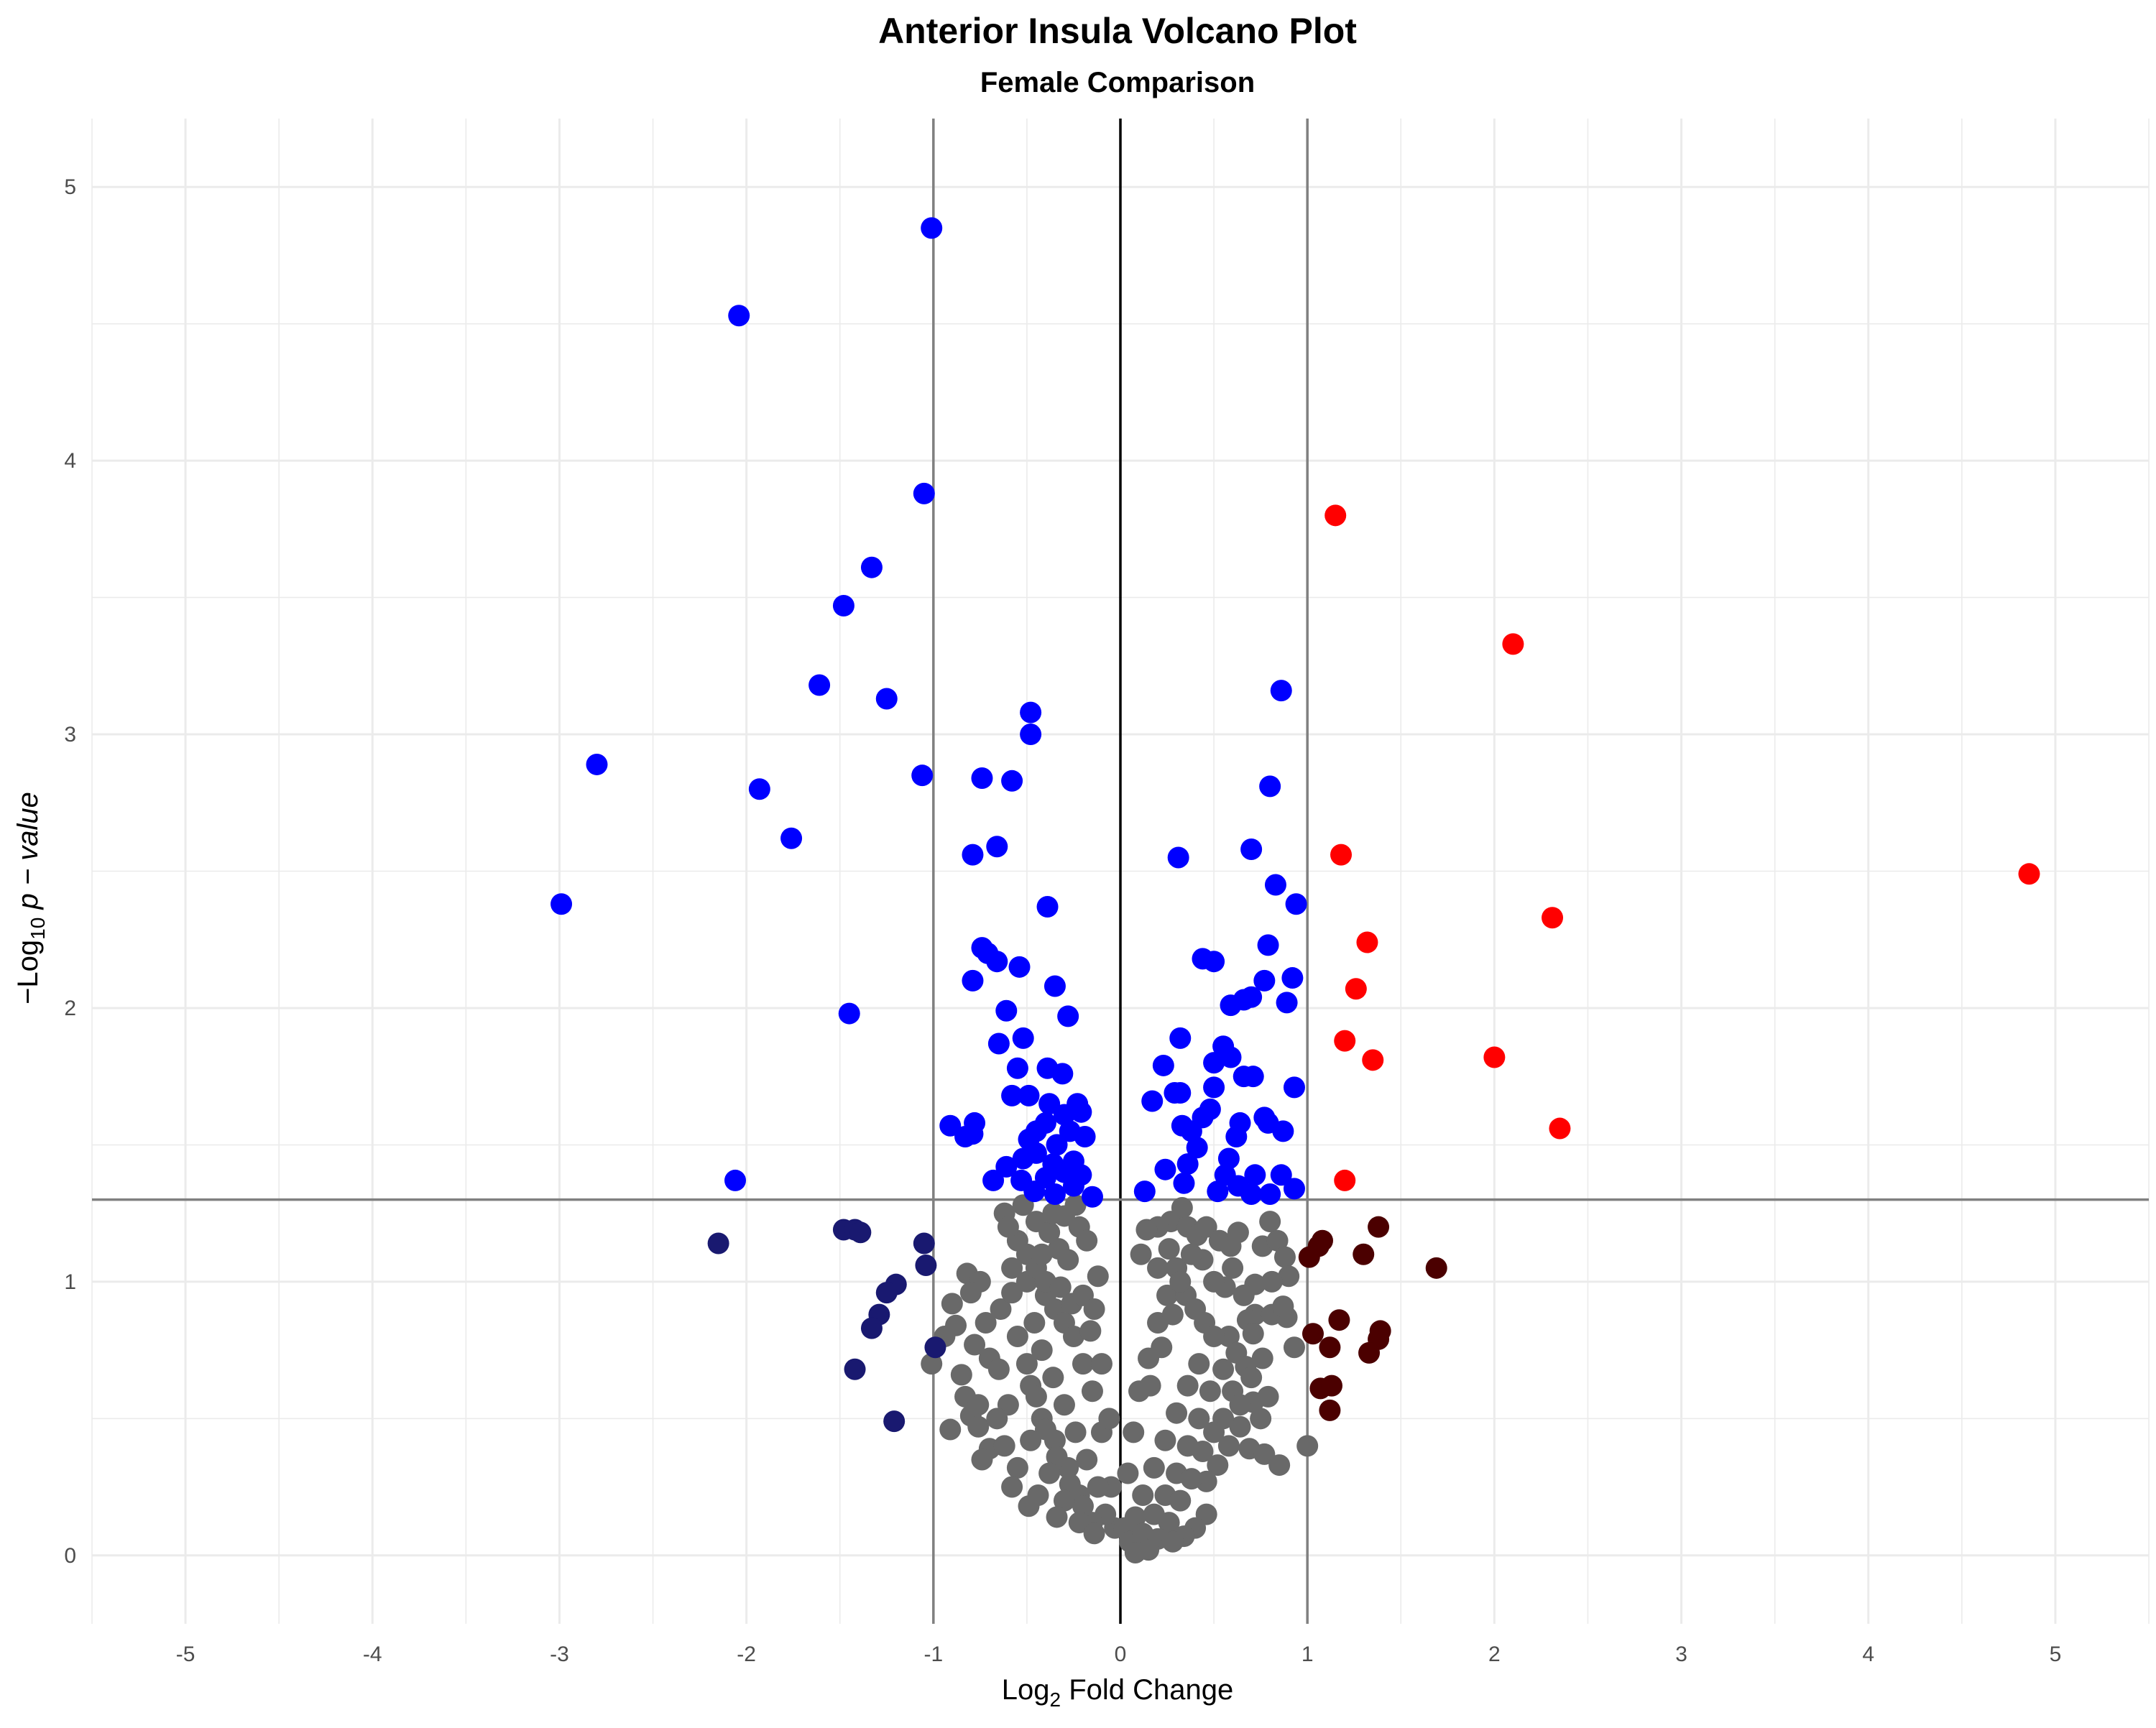 This screenshot has width=2156, height=1728. Describe the element at coordinates (1494, 1654) in the screenshot. I see `x-tick-label: 2` at that location.